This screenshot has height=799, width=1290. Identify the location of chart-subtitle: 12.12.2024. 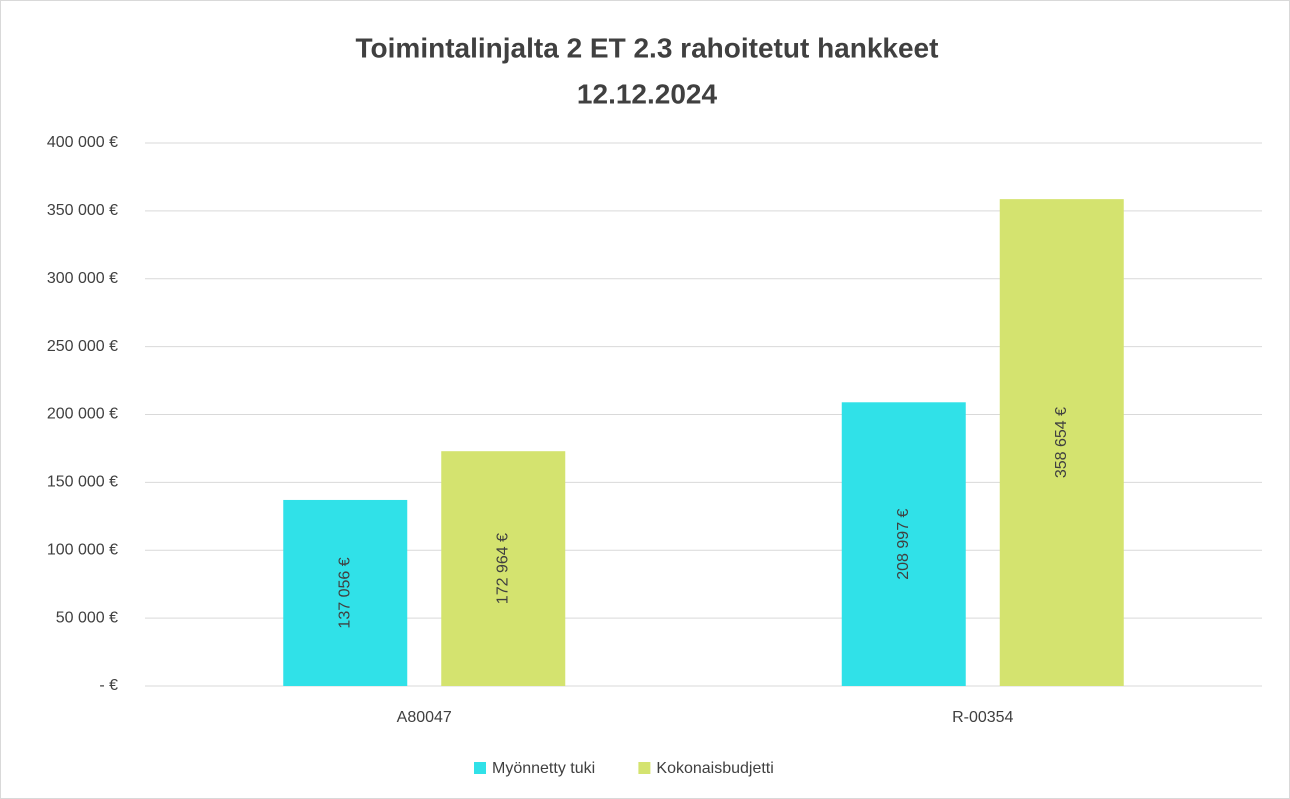
(647, 93).